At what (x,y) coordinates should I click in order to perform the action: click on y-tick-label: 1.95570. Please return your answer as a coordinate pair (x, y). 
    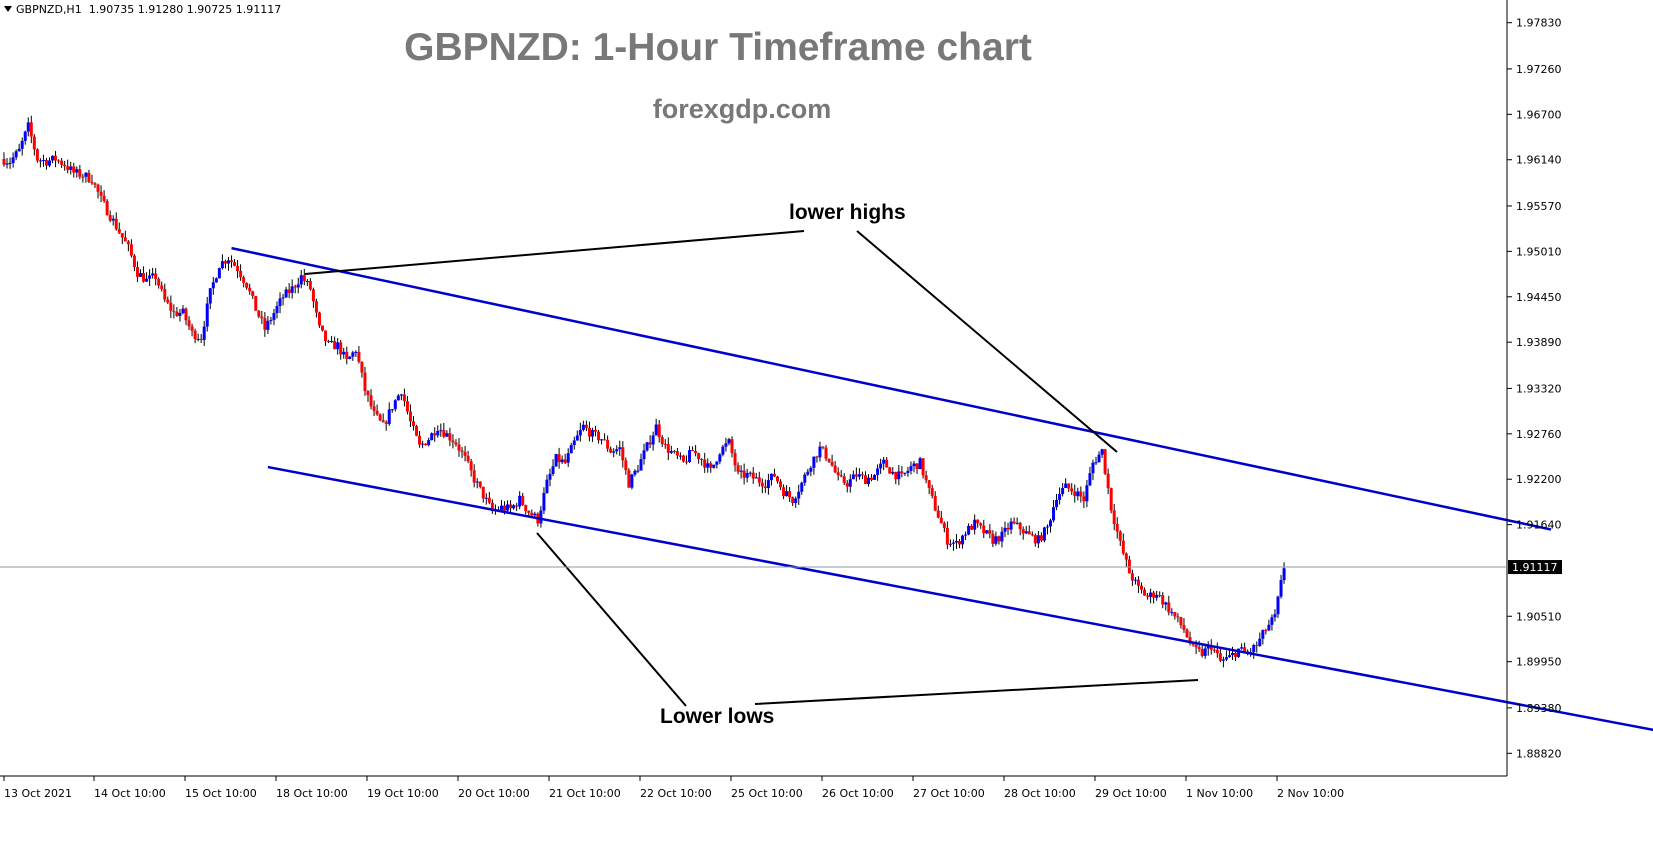
    Looking at the image, I should click on (1539, 206).